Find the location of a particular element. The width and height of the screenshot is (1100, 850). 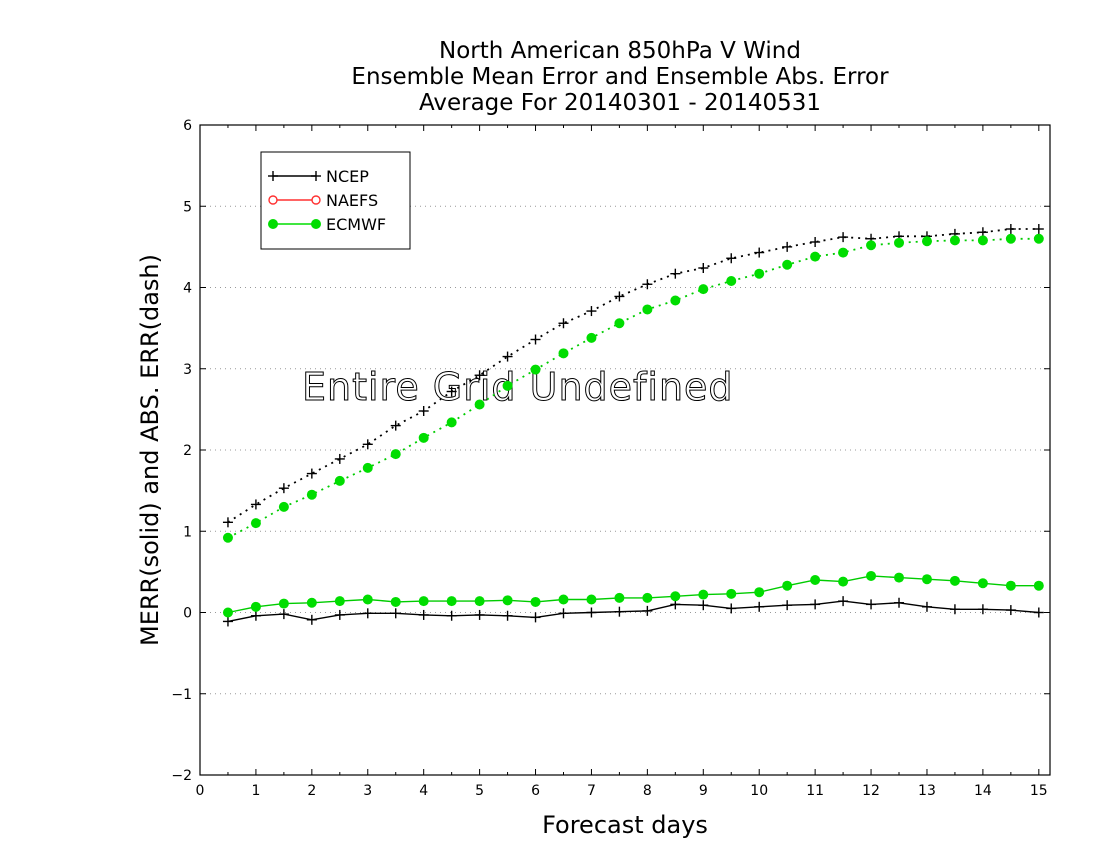

x-tick-label: 13 is located at coordinates (927, 791).